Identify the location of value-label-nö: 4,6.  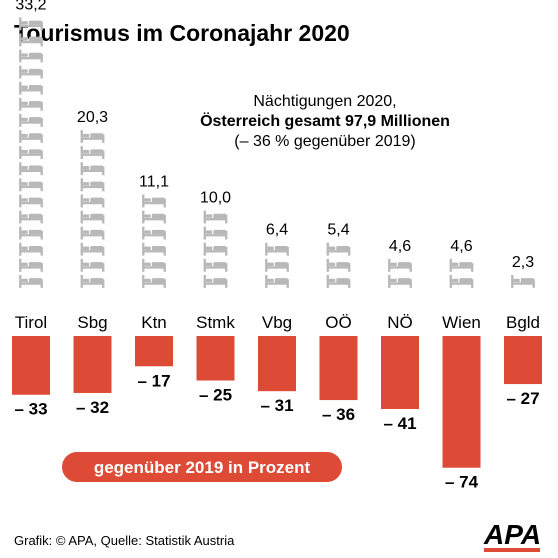
(400, 246).